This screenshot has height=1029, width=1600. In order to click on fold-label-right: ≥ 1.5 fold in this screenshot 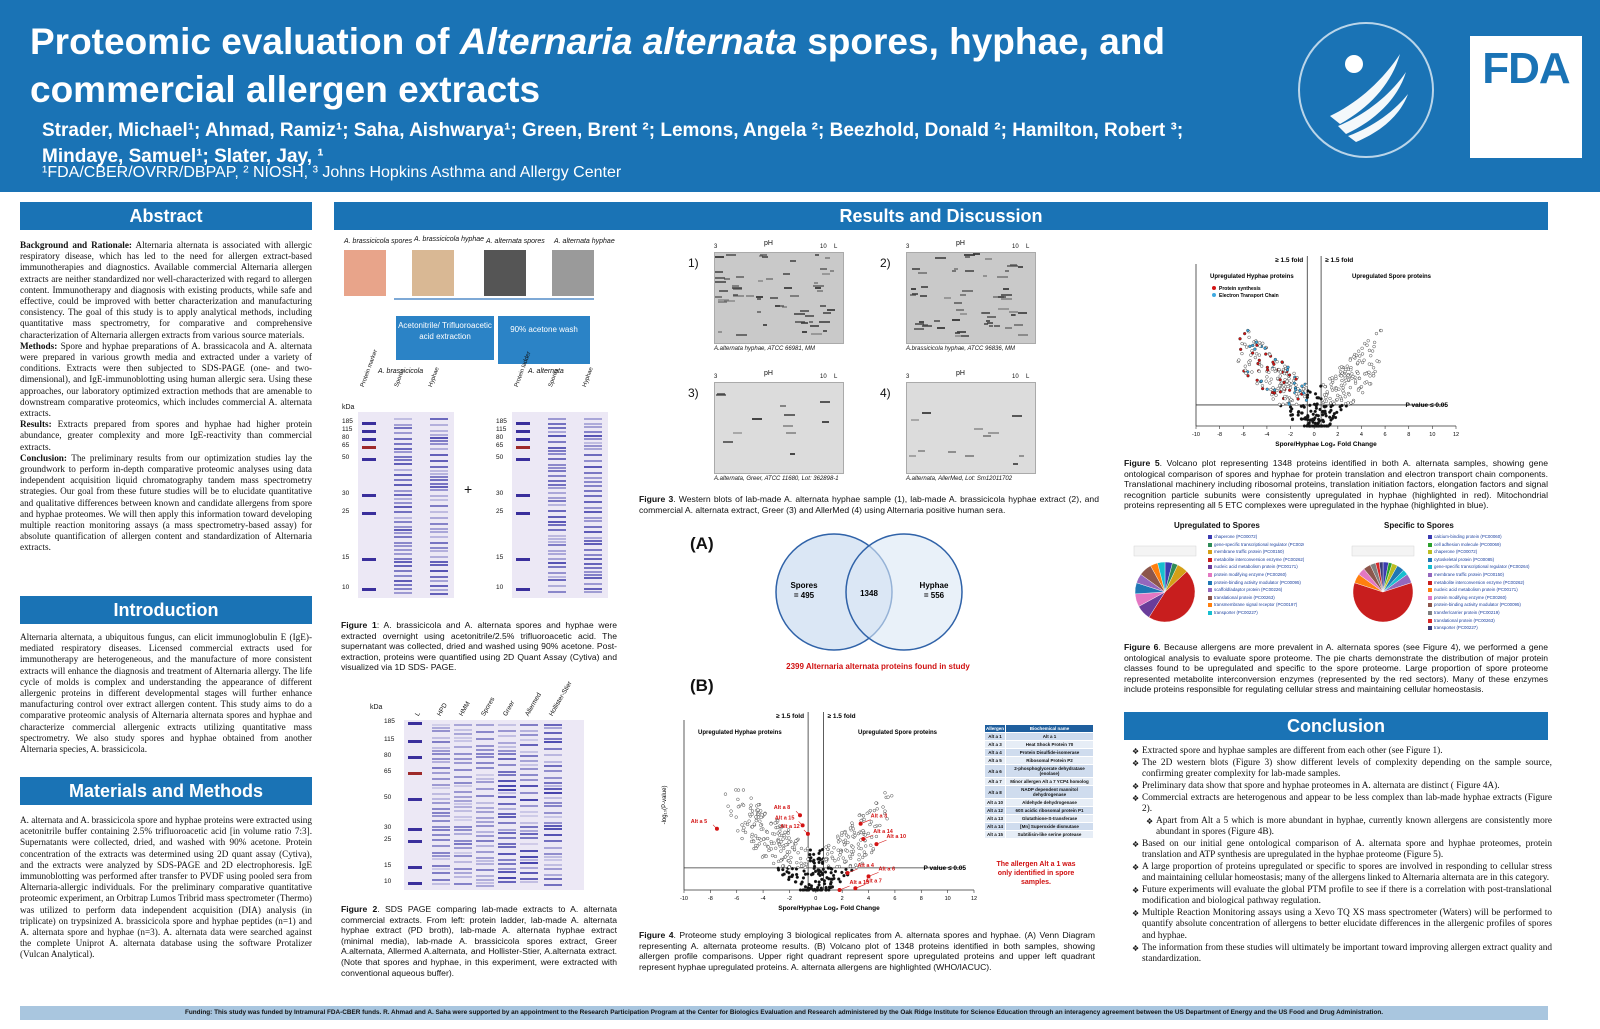, I will do `click(842, 716)`.